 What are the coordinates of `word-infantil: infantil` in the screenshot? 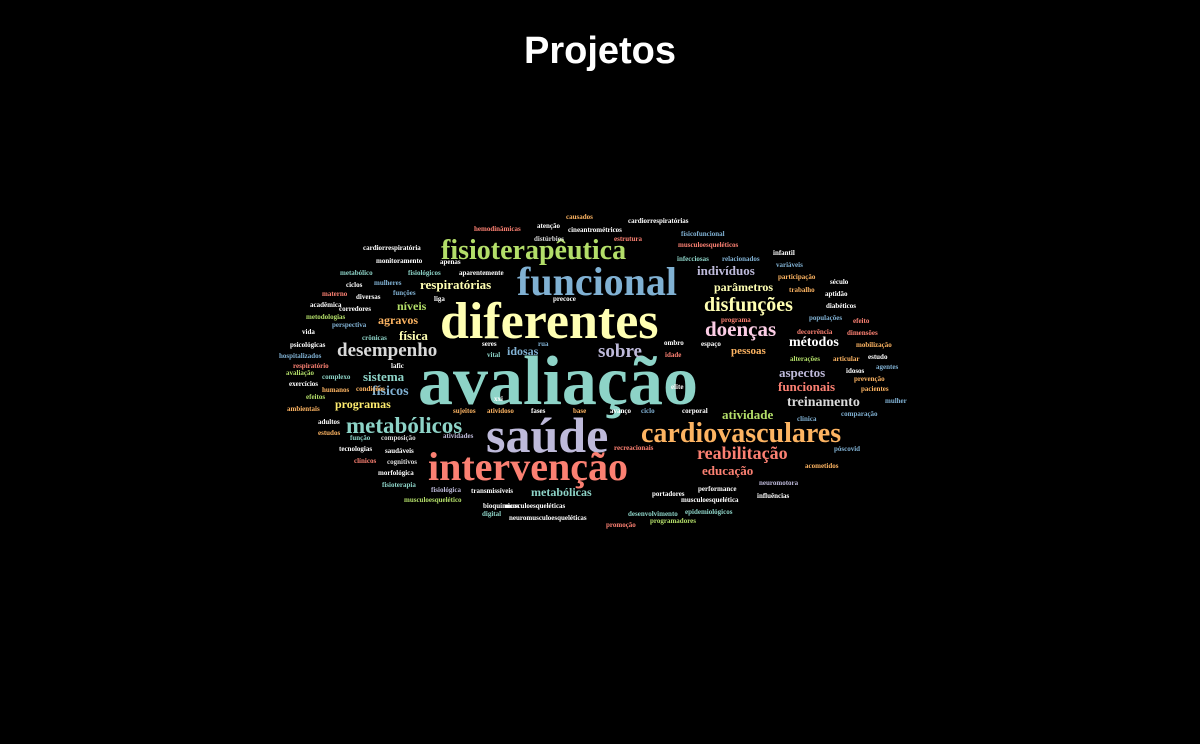 It's located at (784, 253).